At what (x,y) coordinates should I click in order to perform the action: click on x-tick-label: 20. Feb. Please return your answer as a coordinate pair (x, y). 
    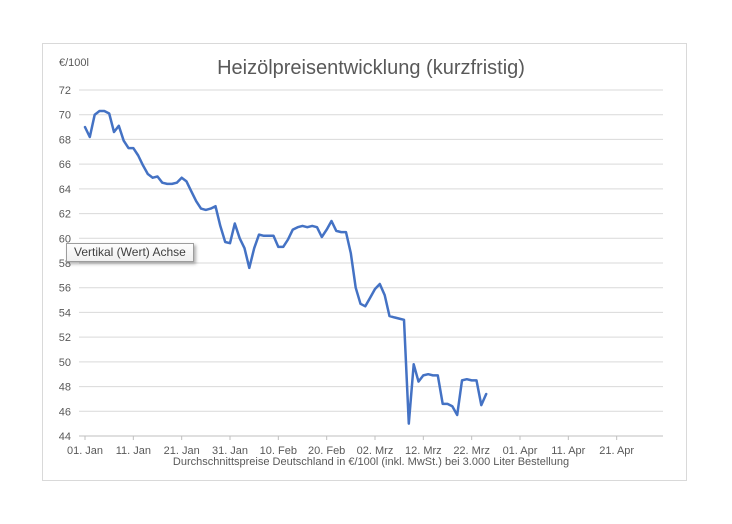
    Looking at the image, I should click on (326, 451).